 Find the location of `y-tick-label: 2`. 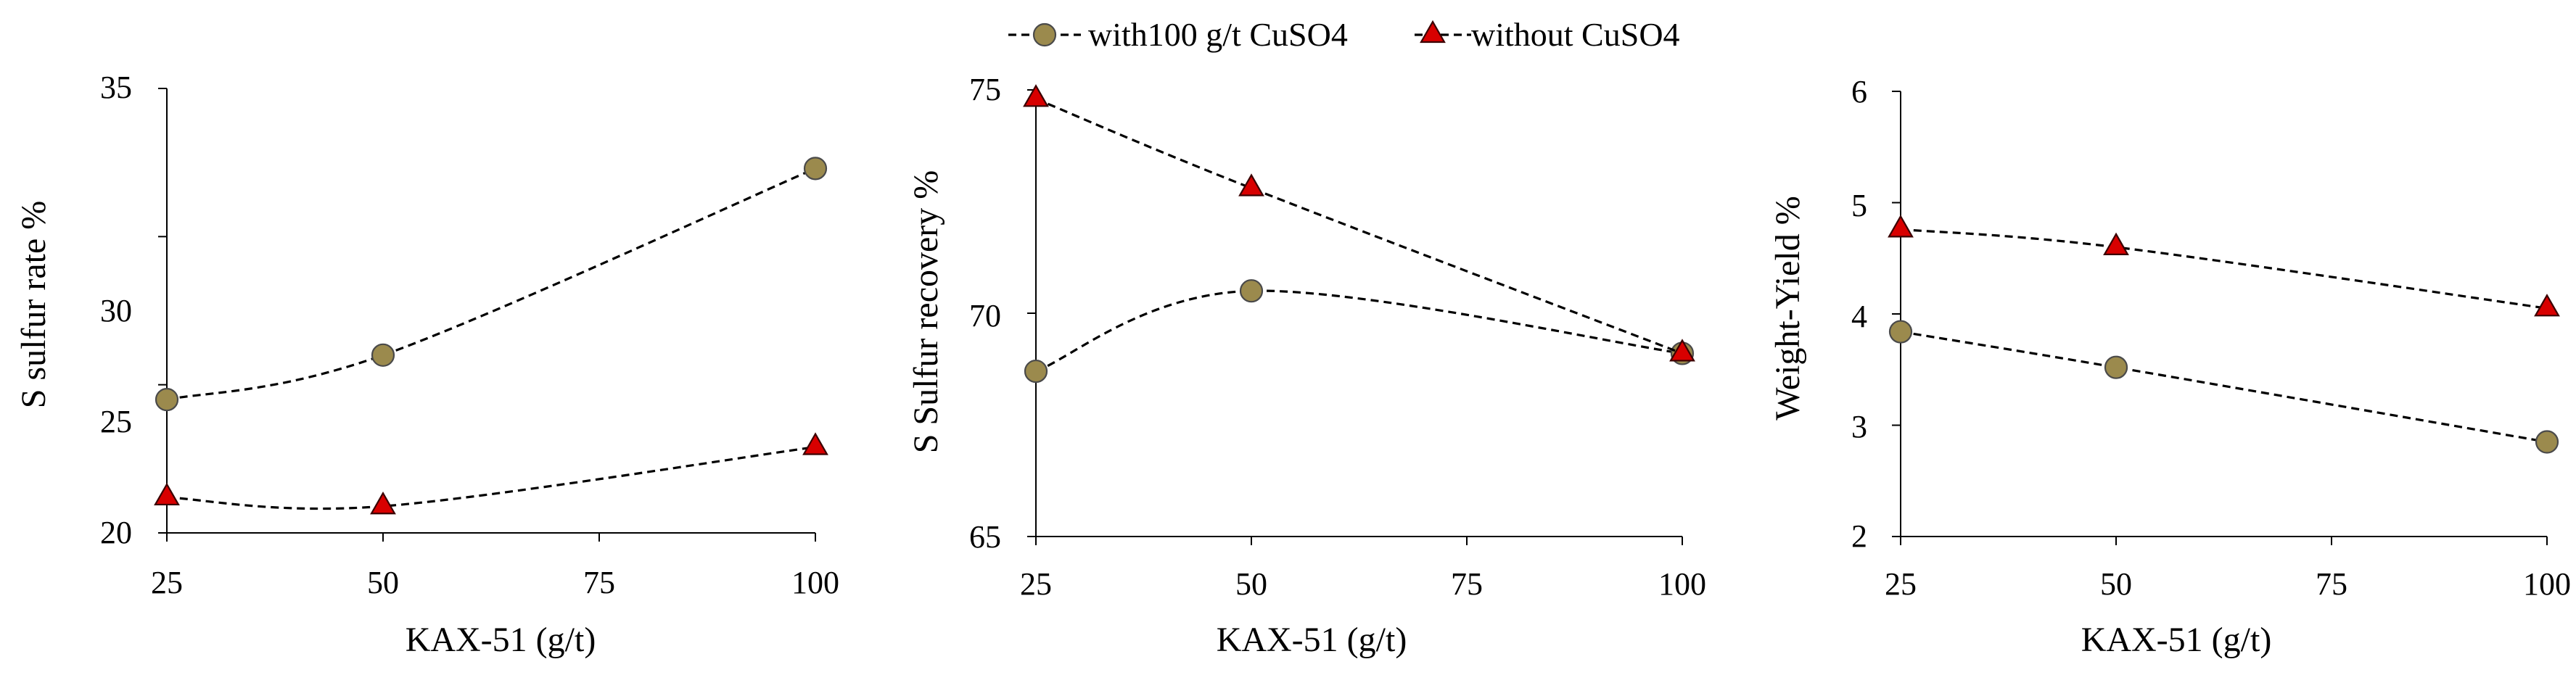

y-tick-label: 2 is located at coordinates (1859, 536).